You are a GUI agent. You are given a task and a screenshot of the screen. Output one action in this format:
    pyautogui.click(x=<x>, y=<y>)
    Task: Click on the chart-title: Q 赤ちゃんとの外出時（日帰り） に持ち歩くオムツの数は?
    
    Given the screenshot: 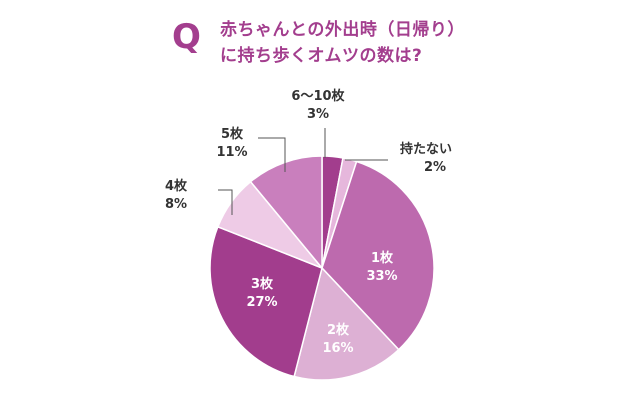 What is the action you would take?
    pyautogui.click(x=332, y=46)
    